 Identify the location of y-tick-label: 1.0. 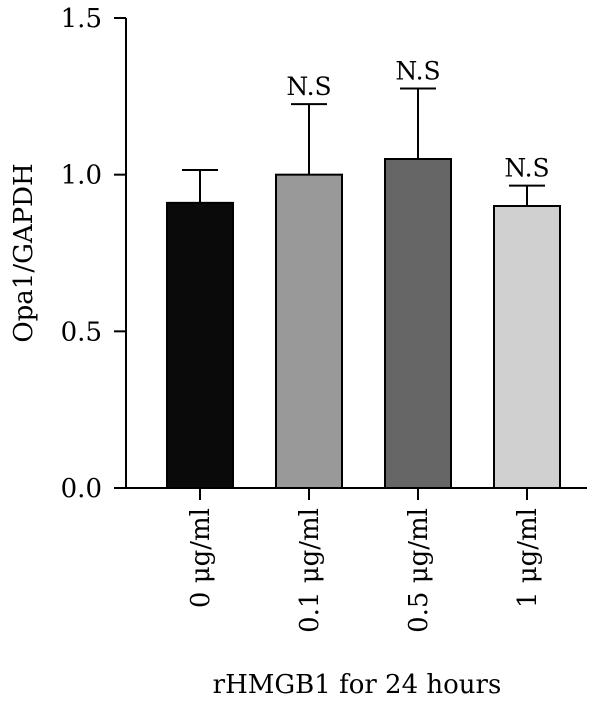
(81, 176).